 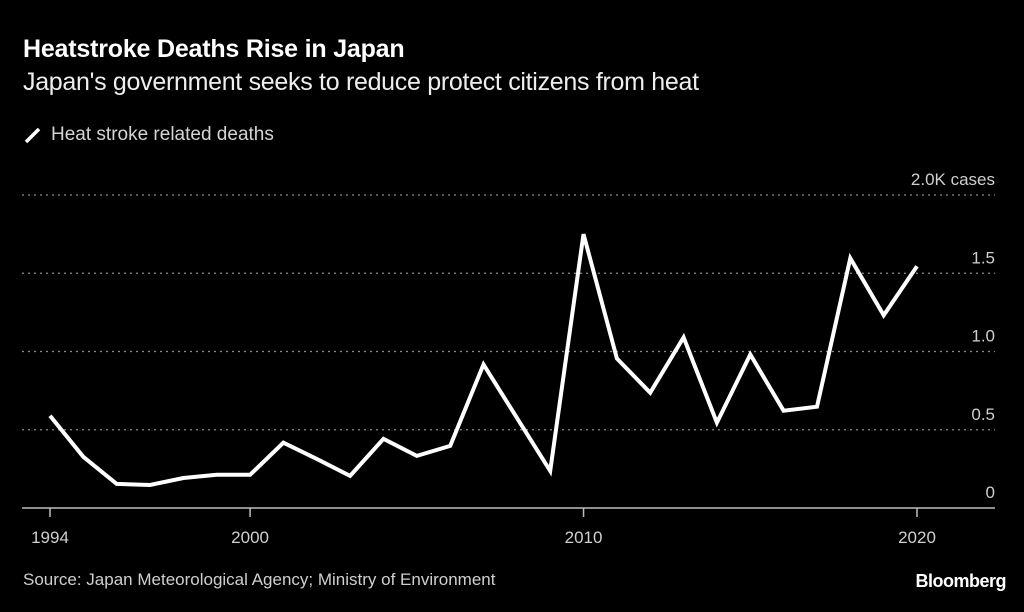 I want to click on legend-label: Heat stroke related deaths, so click(x=162, y=134).